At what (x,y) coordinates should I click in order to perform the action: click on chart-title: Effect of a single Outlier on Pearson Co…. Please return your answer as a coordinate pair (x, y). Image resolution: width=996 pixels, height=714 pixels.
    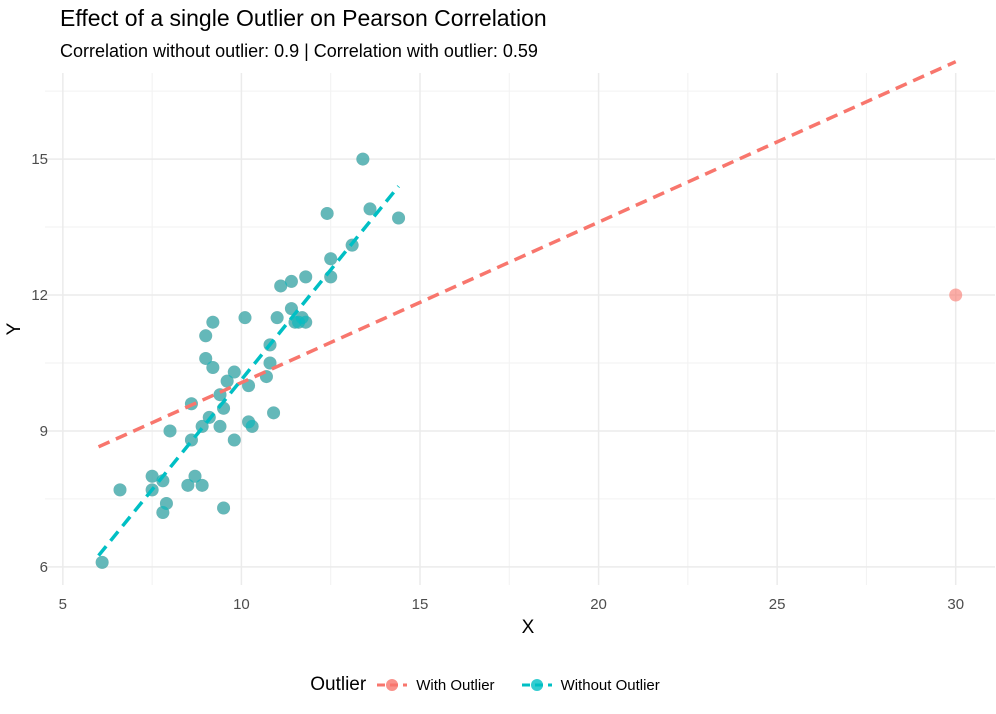
    Looking at the image, I should click on (303, 18).